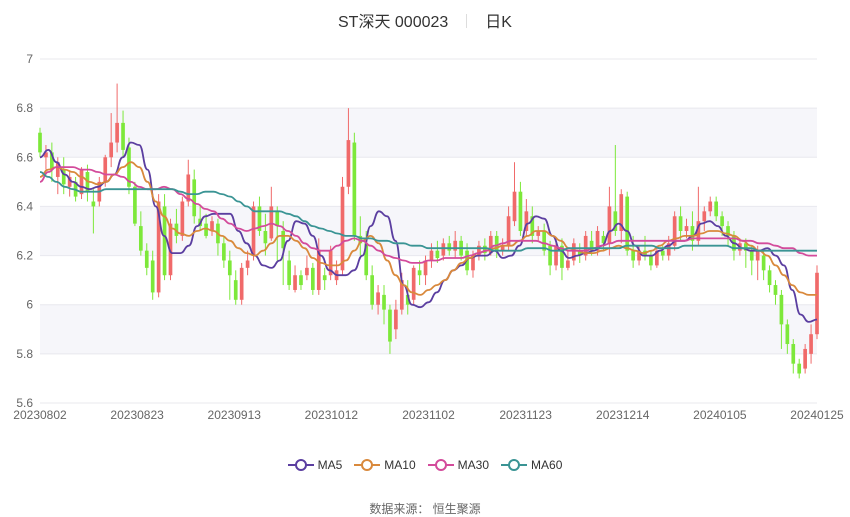  Describe the element at coordinates (40, 415) in the screenshot. I see `x-tick-label: 20230802` at that location.